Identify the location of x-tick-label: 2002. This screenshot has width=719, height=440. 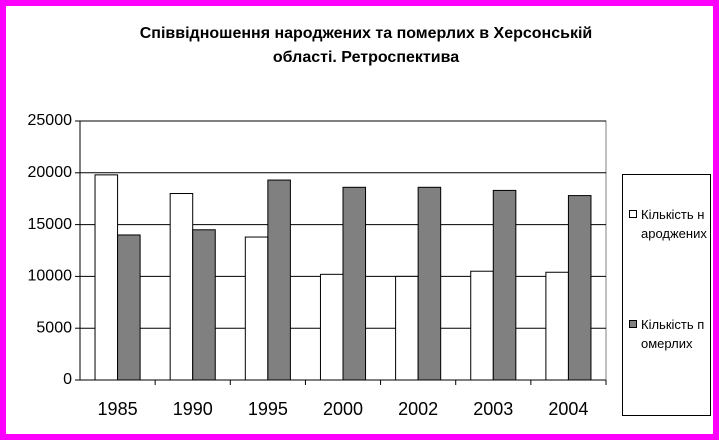
(418, 409).